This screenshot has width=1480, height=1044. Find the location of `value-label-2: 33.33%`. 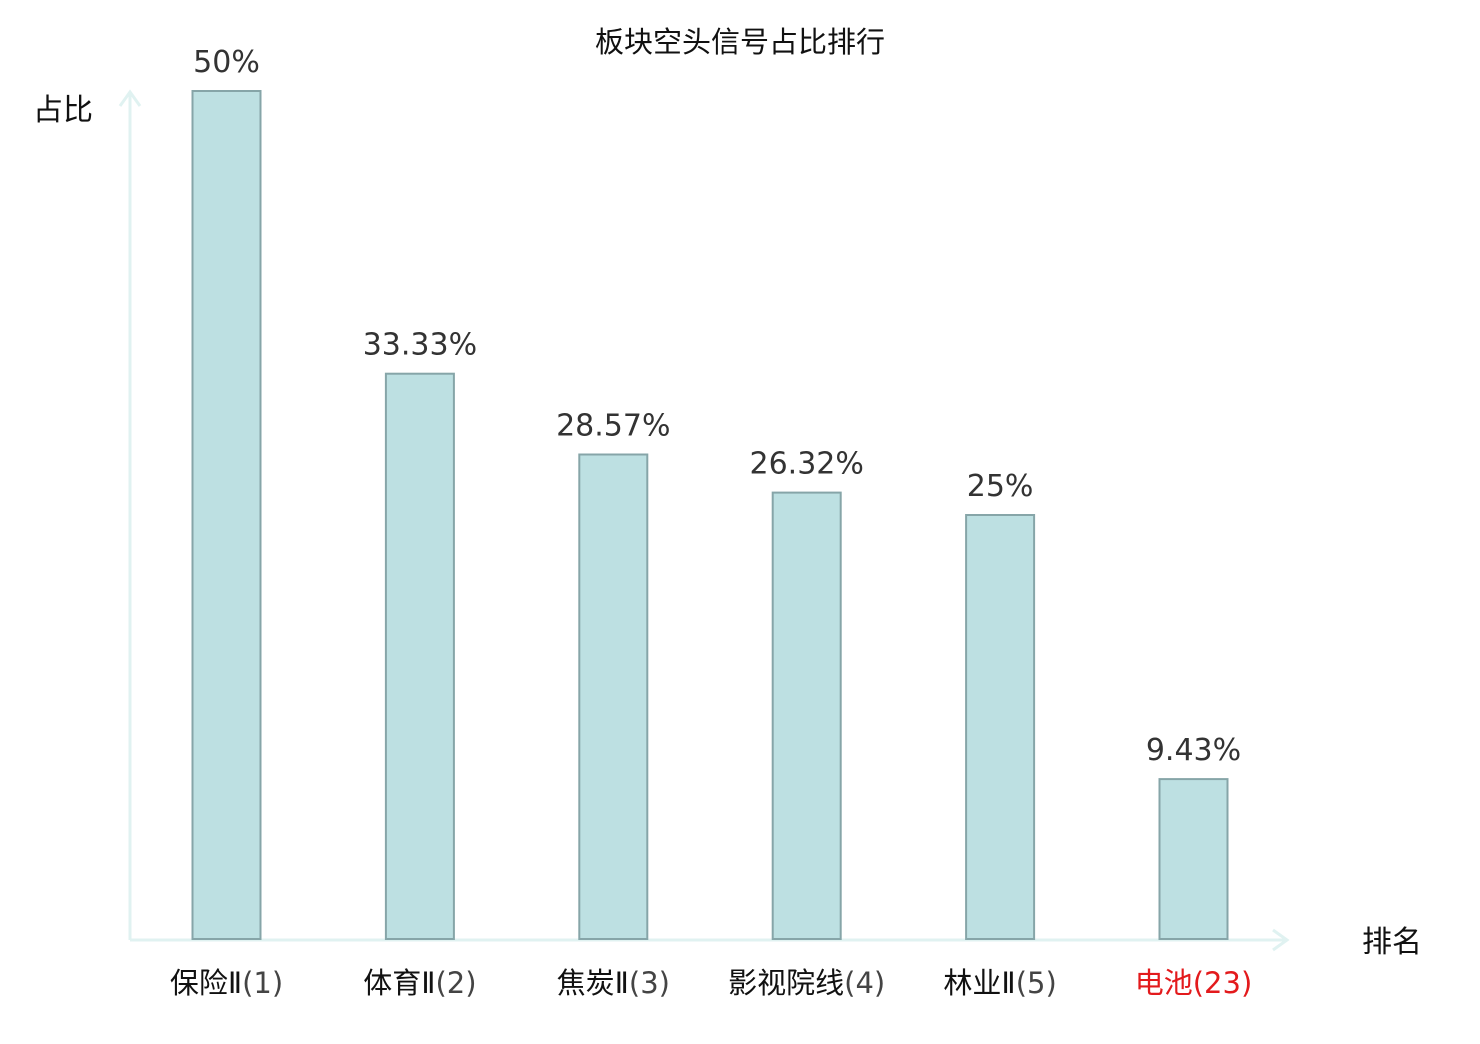

value-label-2: 33.33% is located at coordinates (420, 345).